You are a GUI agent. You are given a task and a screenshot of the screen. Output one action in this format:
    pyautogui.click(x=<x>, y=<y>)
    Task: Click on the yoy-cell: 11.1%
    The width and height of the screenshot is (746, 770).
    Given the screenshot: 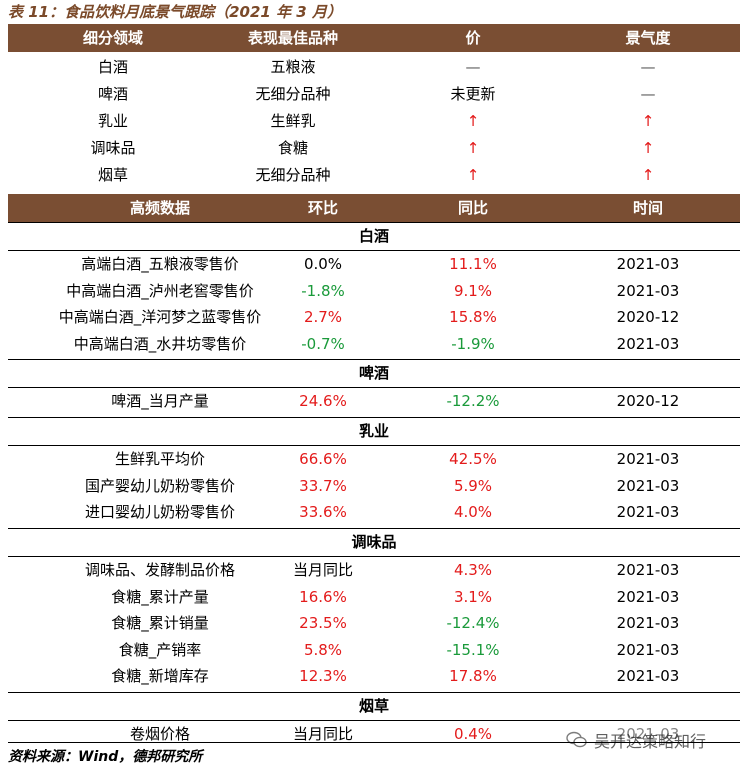 What is the action you would take?
    pyautogui.click(x=473, y=264)
    